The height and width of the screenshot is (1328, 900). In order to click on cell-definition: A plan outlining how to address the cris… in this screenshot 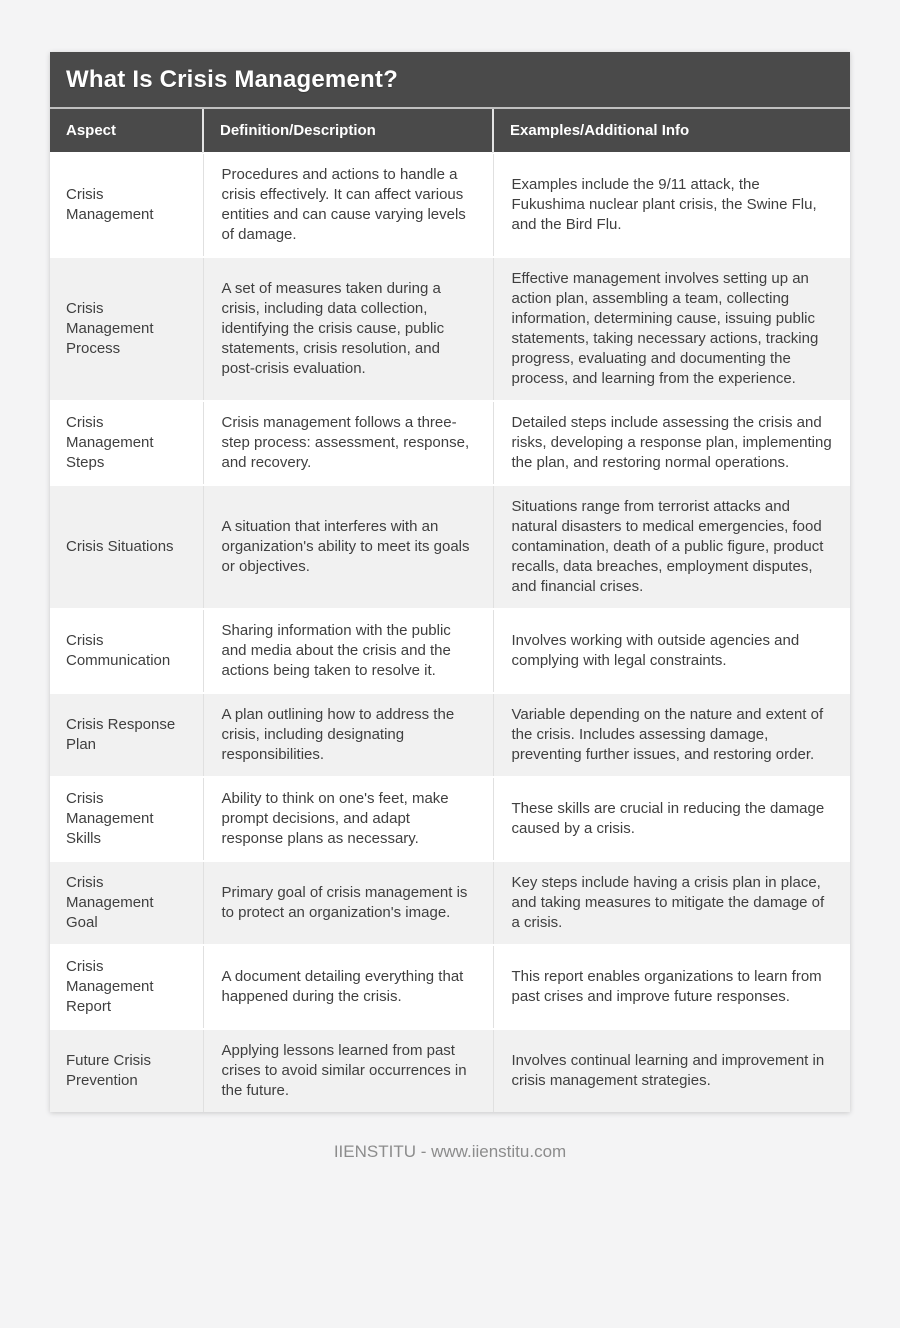, I will do `click(347, 734)`.